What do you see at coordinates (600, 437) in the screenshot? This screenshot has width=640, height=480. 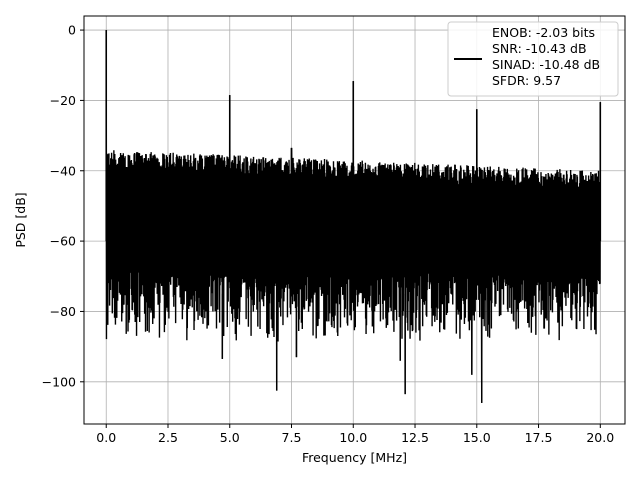 I see `x-tick-label: 20.0` at bounding box center [600, 437].